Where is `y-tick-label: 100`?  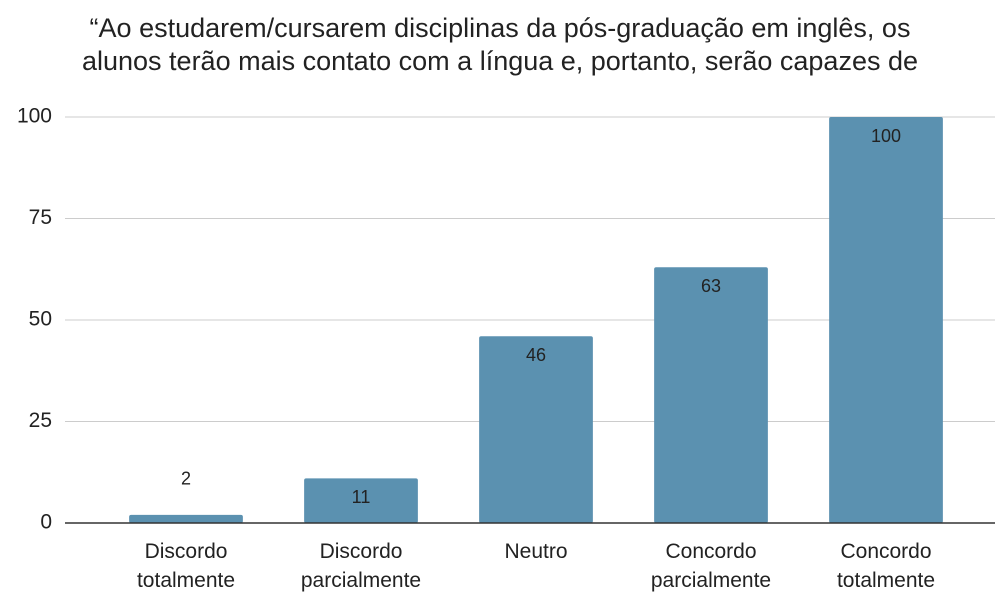 y-tick-label: 100 is located at coordinates (34, 116).